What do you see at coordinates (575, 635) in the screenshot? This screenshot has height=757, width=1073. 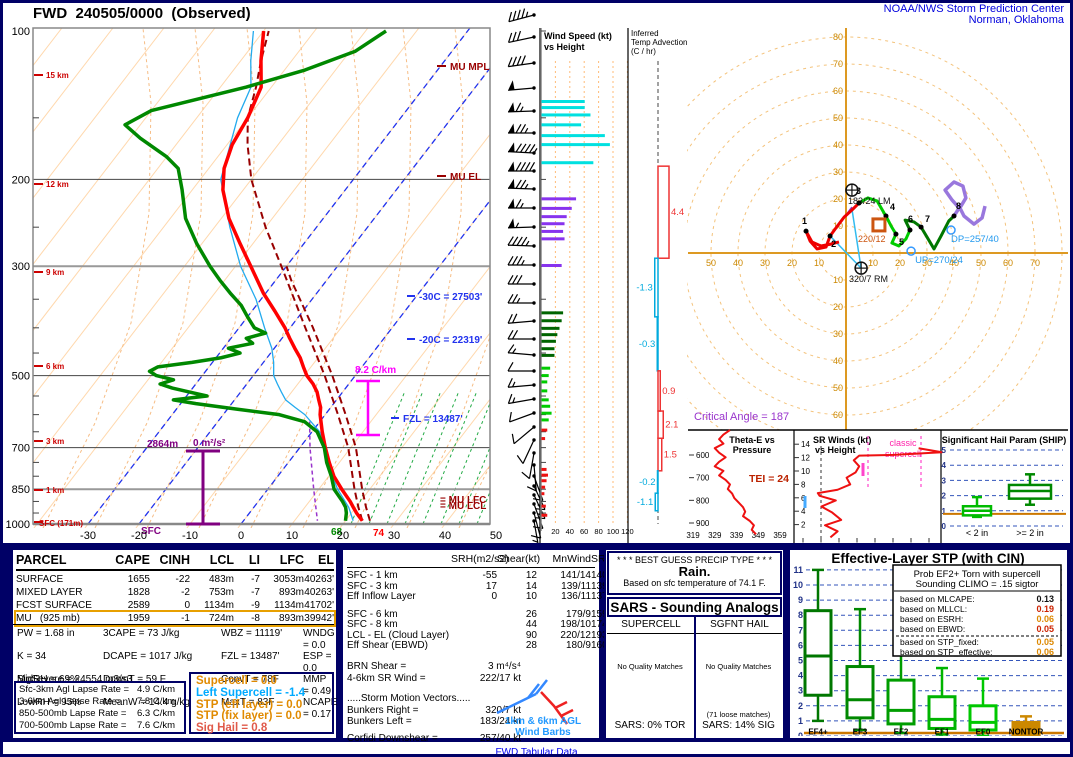 I see `shear-cell: 220/12` at bounding box center [575, 635].